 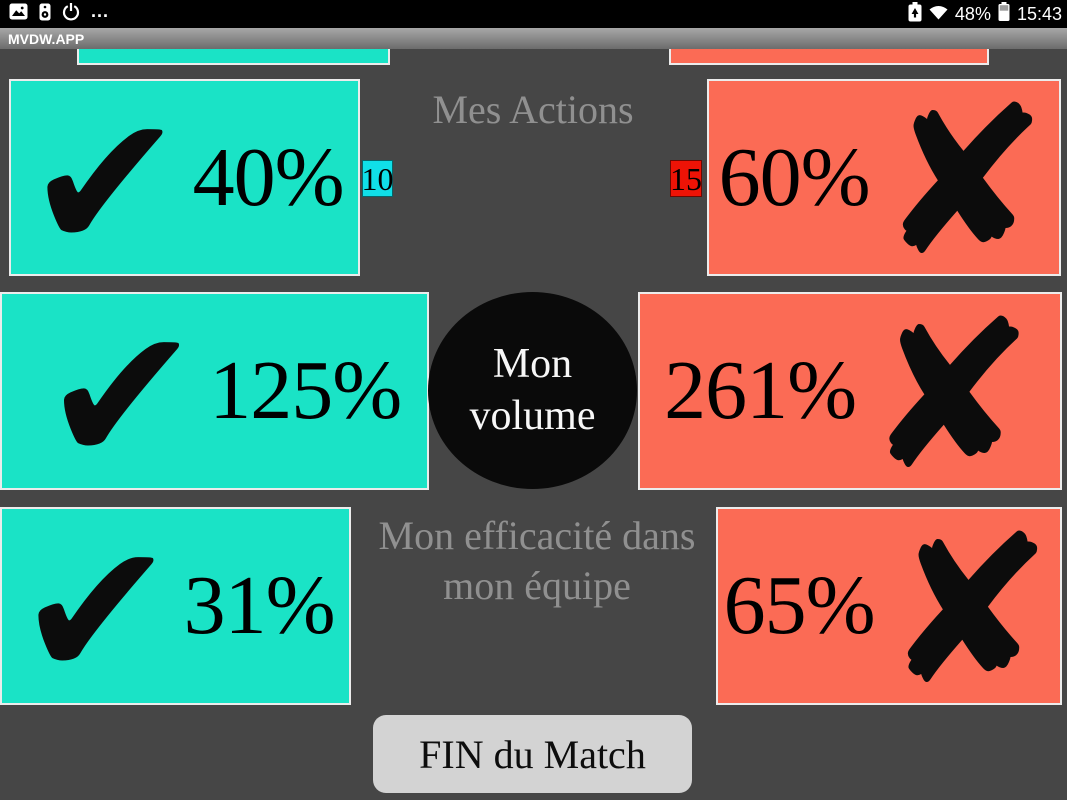 I want to click on fail-box-actions: 60% ✘, so click(x=884, y=182).